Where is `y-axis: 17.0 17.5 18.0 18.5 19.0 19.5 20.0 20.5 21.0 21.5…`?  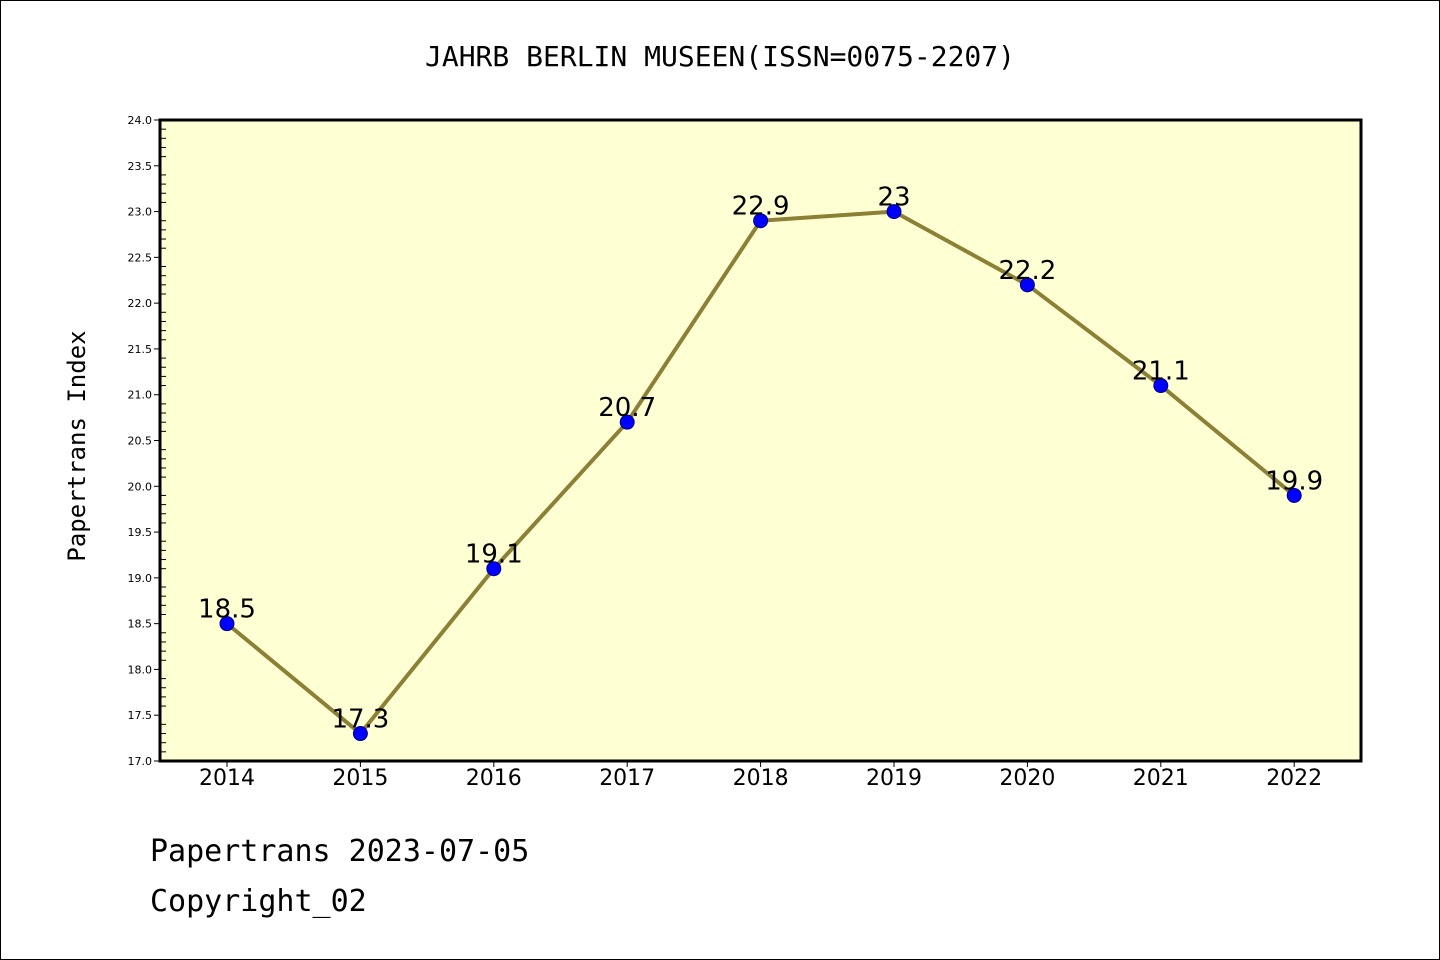 y-axis: 17.0 17.5 18.0 18.5 19.0 19.5 20.0 20.5 21.0 21.5… is located at coordinates (147, 441).